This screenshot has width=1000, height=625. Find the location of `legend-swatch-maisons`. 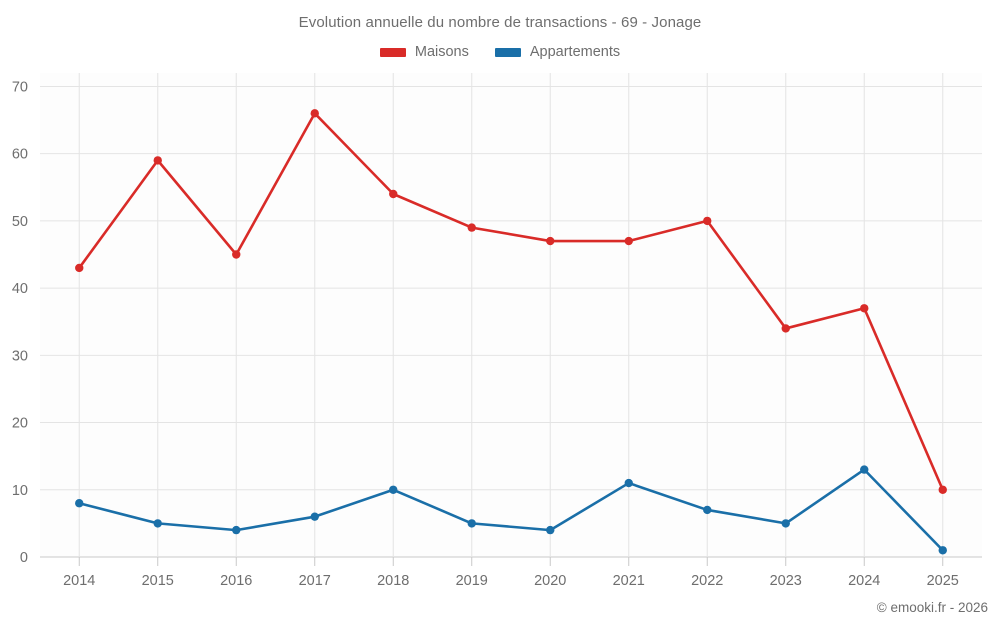

legend-swatch-maisons is located at coordinates (392, 52).